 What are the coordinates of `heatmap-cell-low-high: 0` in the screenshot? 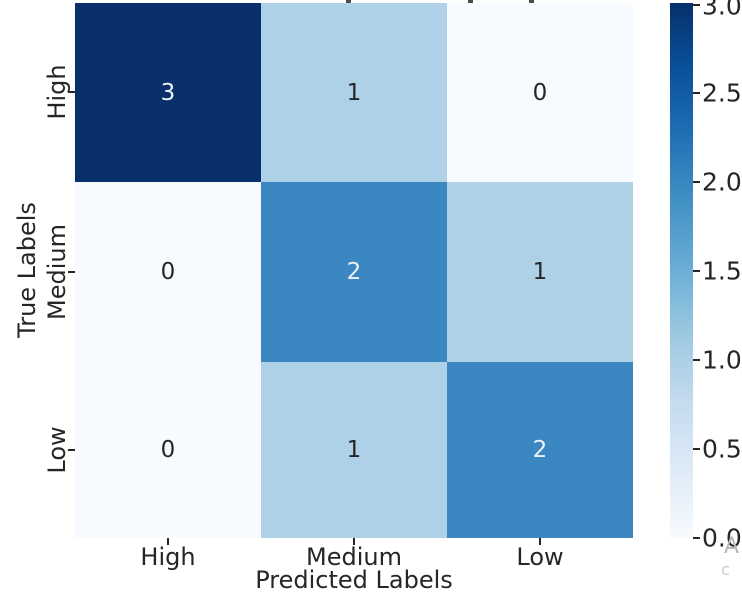 It's located at (168, 450).